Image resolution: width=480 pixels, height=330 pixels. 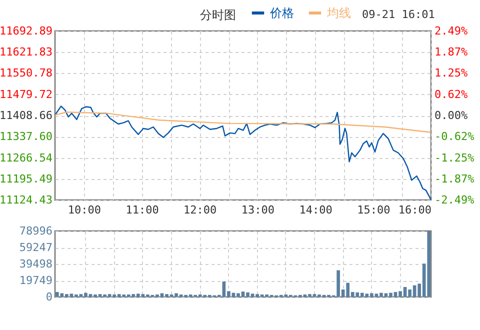 I want to click on y-tick-label: 0, so click(x=49, y=297).